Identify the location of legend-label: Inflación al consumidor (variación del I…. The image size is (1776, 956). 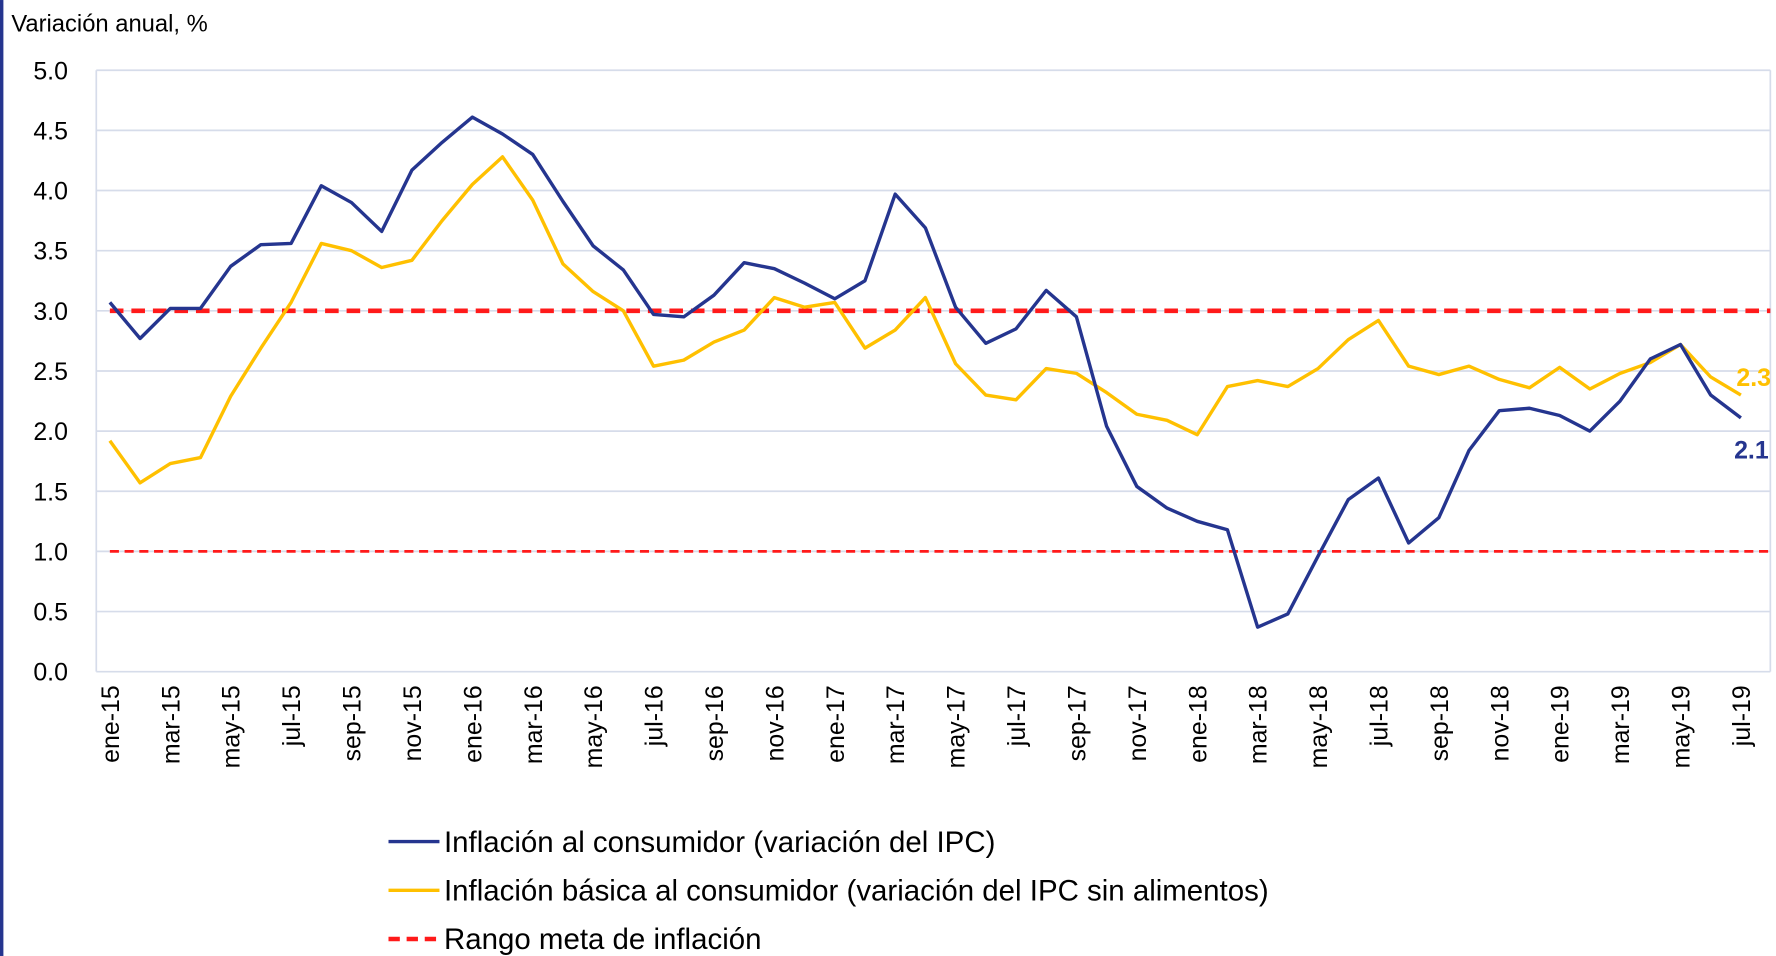
(719, 842).